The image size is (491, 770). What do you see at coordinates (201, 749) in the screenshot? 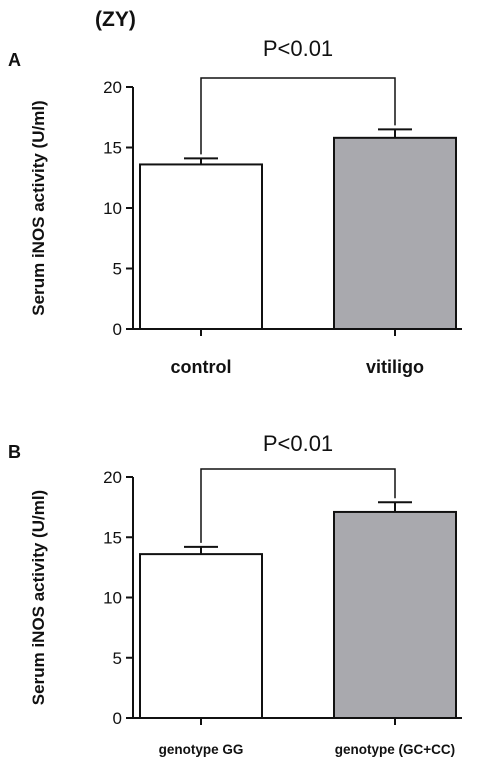
I see `x-tick-label: genotype GG` at bounding box center [201, 749].